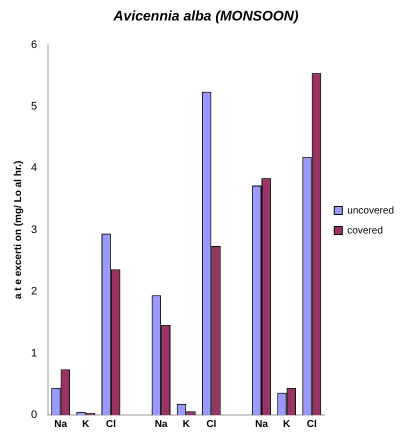 The image size is (418, 443). What do you see at coordinates (34, 44) in the screenshot?
I see `y-tick-label: 6` at bounding box center [34, 44].